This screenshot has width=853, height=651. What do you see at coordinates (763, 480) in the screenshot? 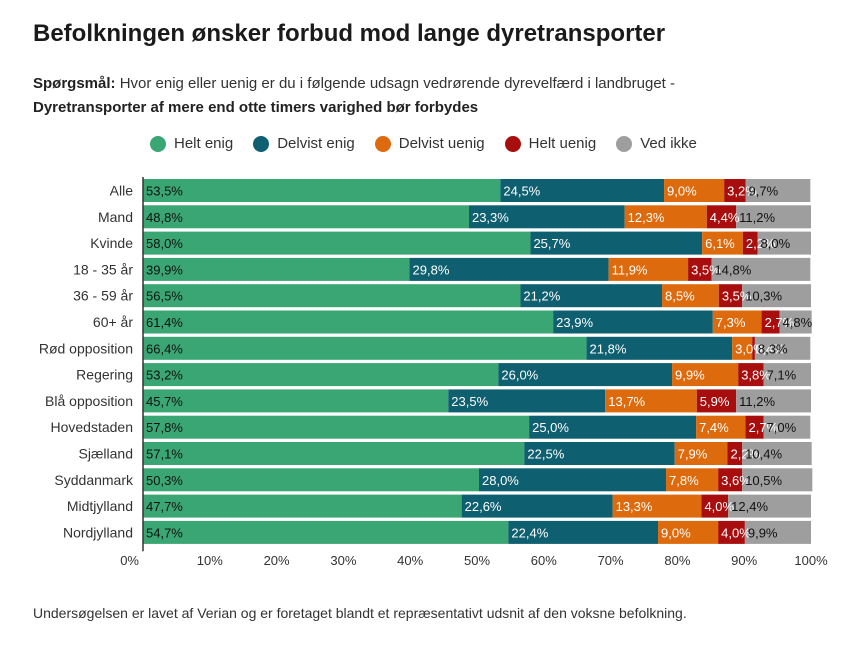
I see `data-label: 10,5%` at bounding box center [763, 480].